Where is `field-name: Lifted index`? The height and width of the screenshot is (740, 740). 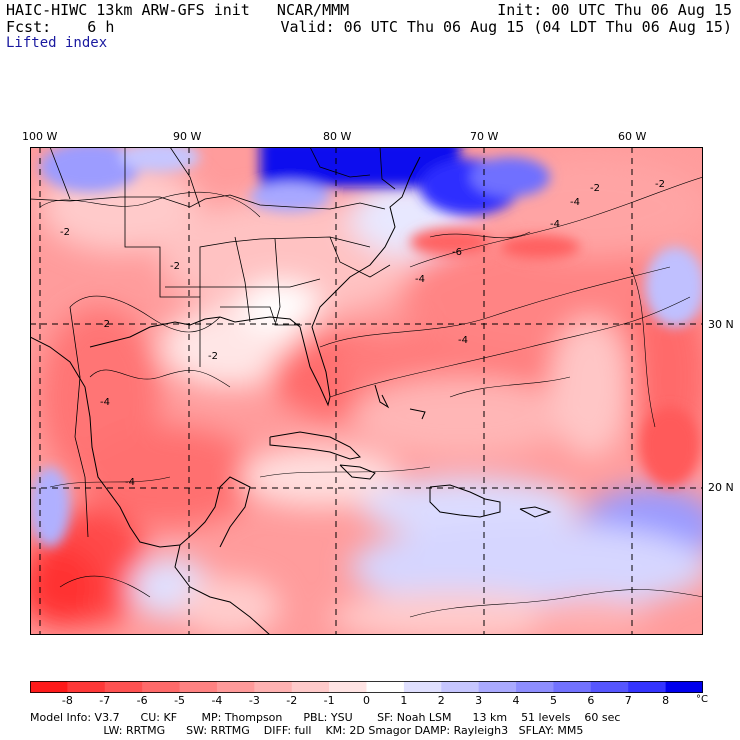 field-name: Lifted index is located at coordinates (57, 43).